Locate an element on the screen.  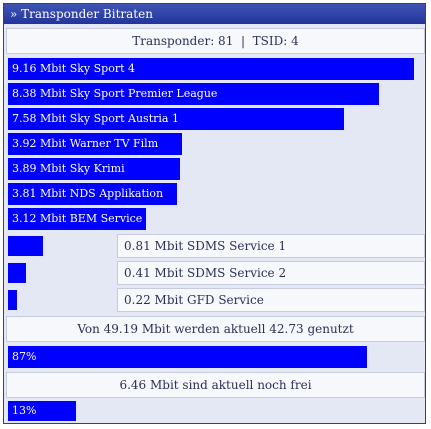
service-bar-label: 3.89 Mbit Sky Krimi is located at coordinates (68, 168).